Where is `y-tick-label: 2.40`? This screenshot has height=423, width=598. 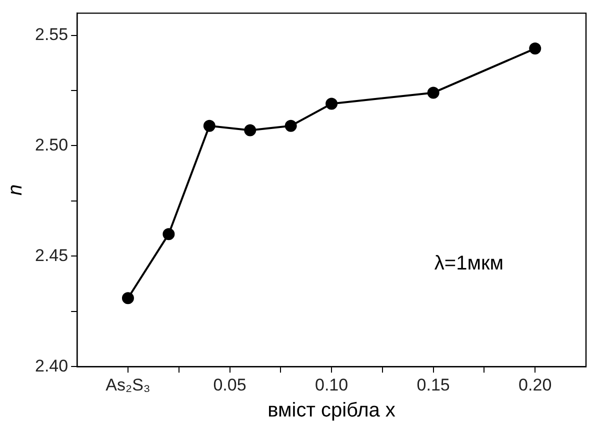
y-tick-label: 2.40 is located at coordinates (51, 366).